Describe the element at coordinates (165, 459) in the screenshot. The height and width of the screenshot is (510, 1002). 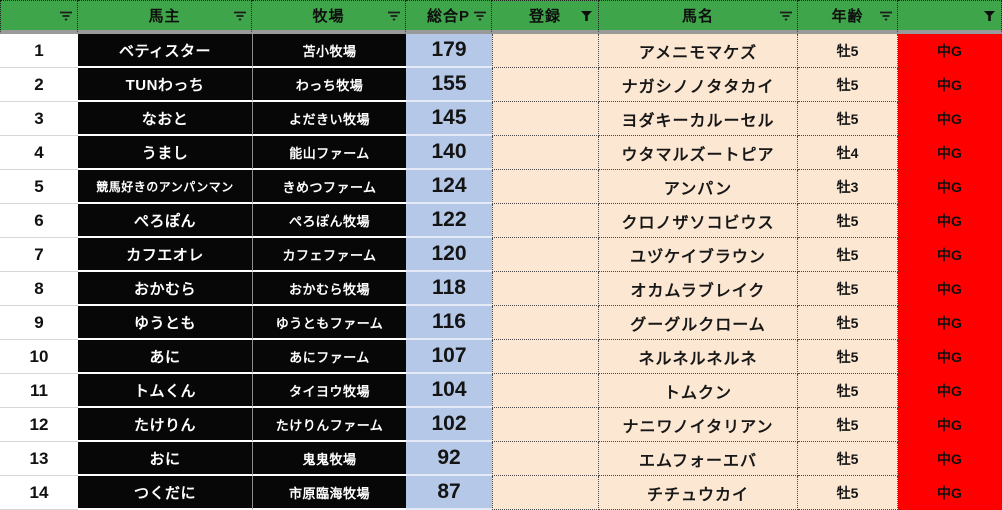
I see `owner-cell: おに` at that location.